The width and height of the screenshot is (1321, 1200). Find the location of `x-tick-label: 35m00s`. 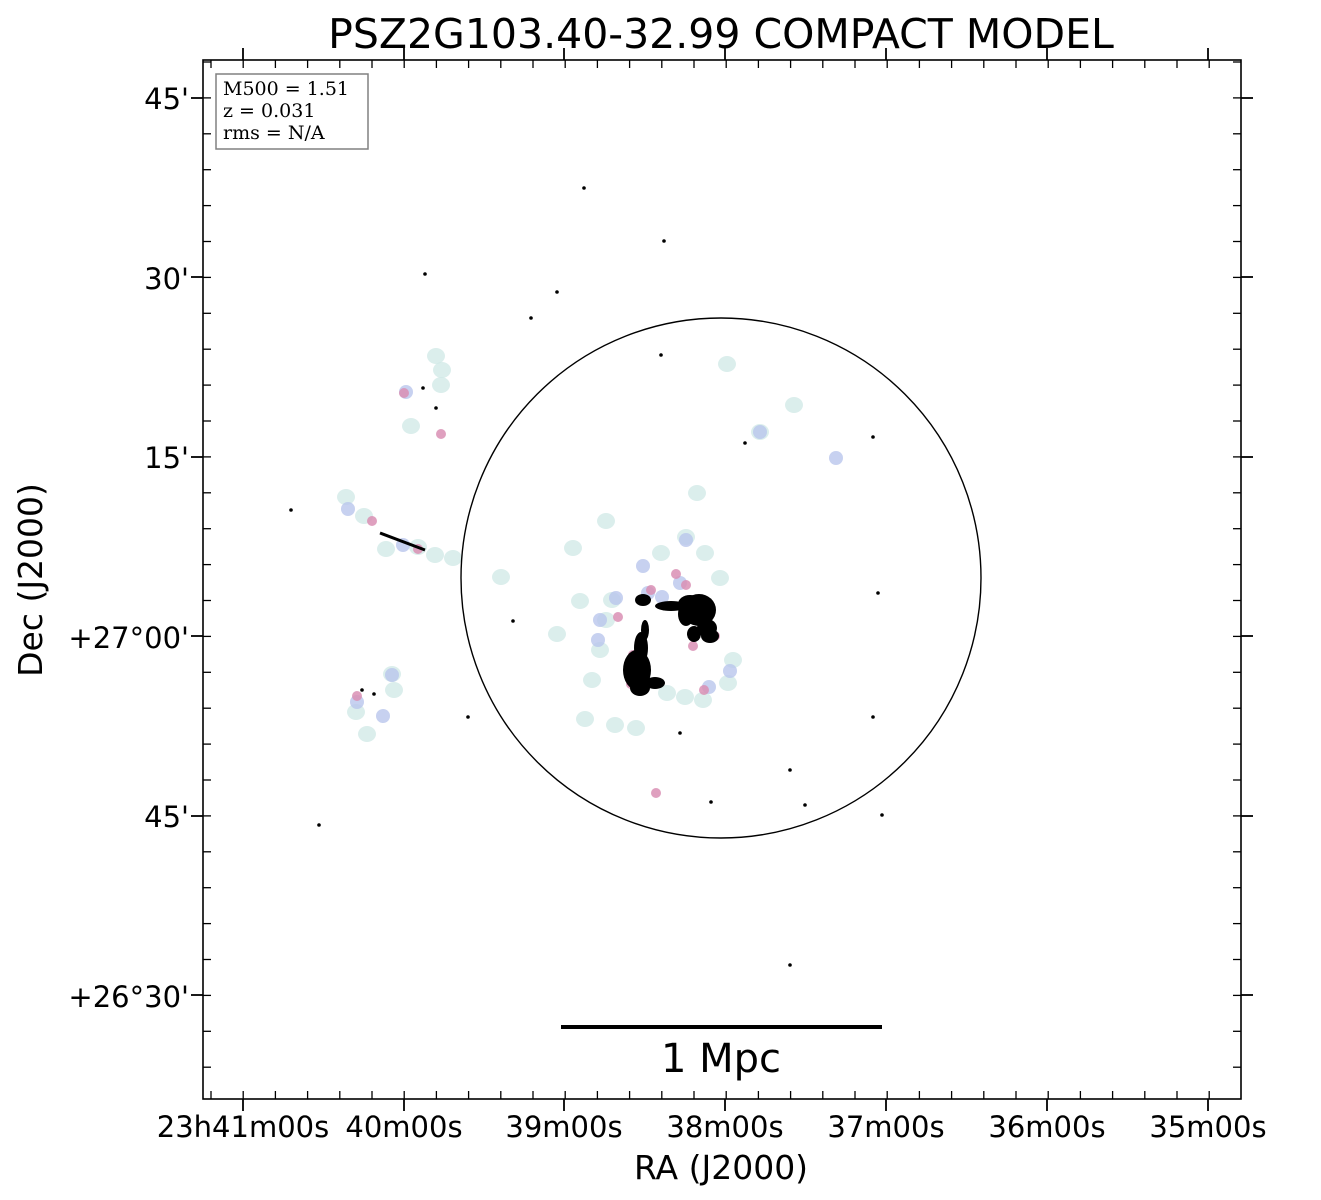

x-tick-label: 35m00s is located at coordinates (1207, 1127).